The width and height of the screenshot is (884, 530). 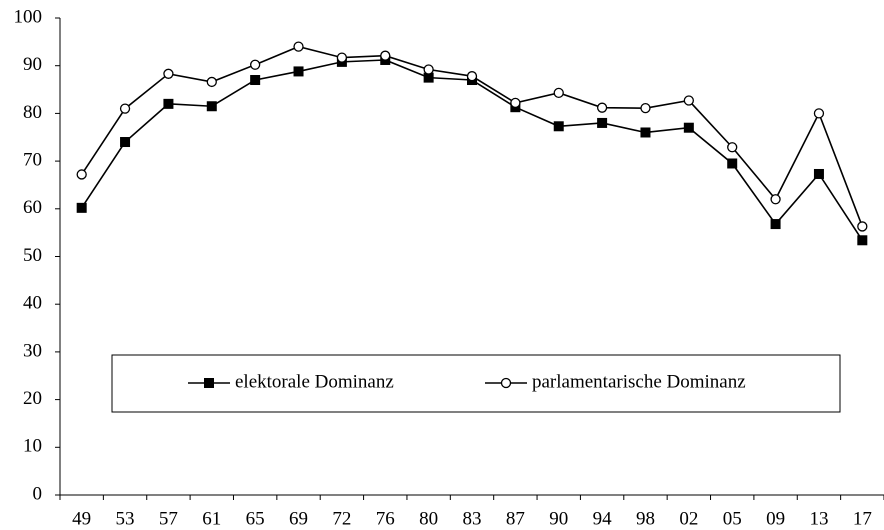 I want to click on x-tick-label: 17, so click(x=862, y=518).